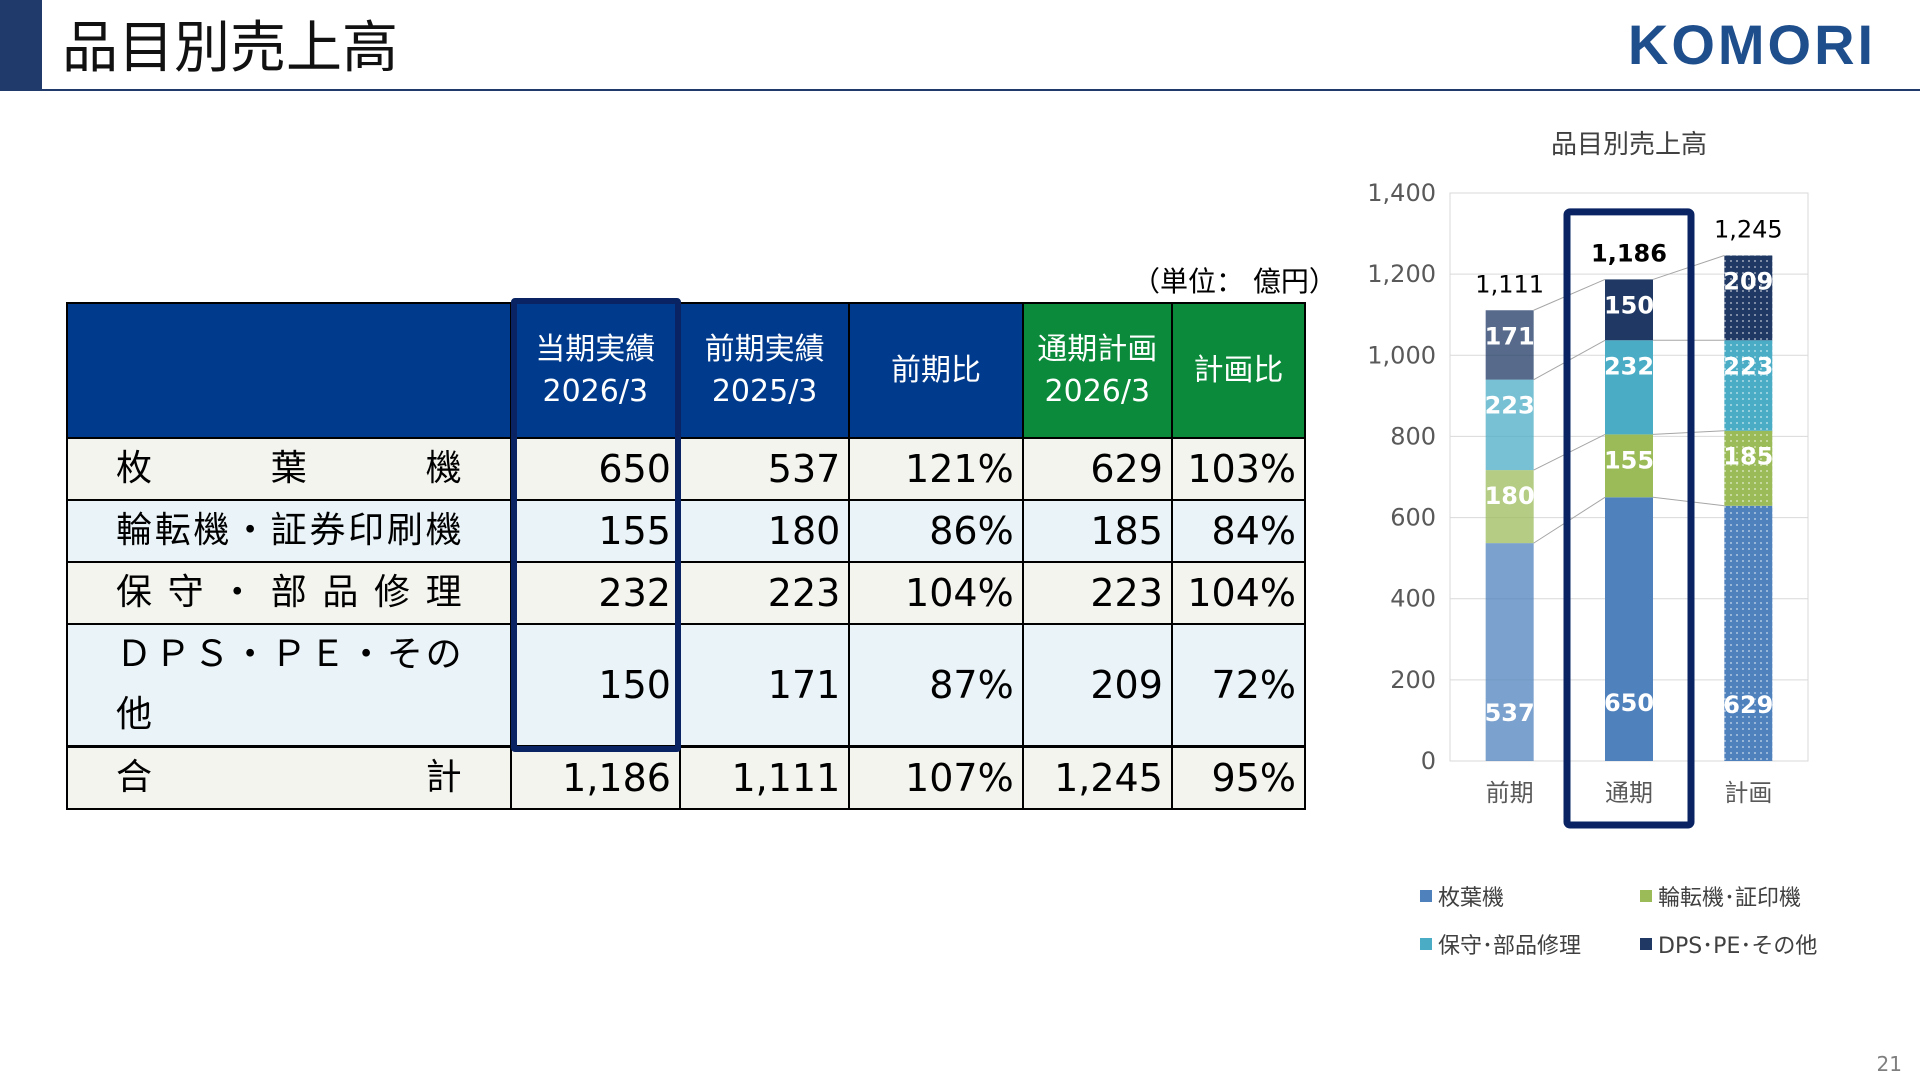  I want to click on table-header-row: 当期実績 2026/3 前期実績 2025/3 前期比 通期計画 2026/3 計画比, so click(686, 370).